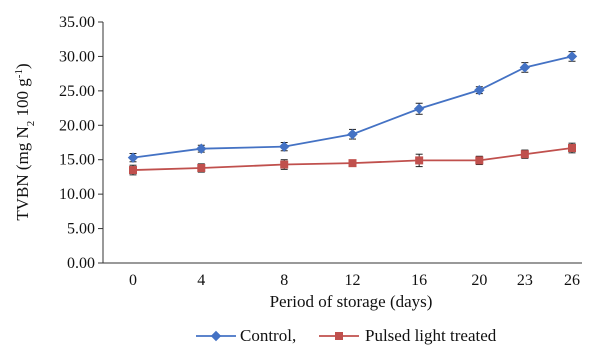 This screenshot has width=600, height=353. Describe the element at coordinates (479, 280) in the screenshot. I see `x-tick-label: 20` at that location.